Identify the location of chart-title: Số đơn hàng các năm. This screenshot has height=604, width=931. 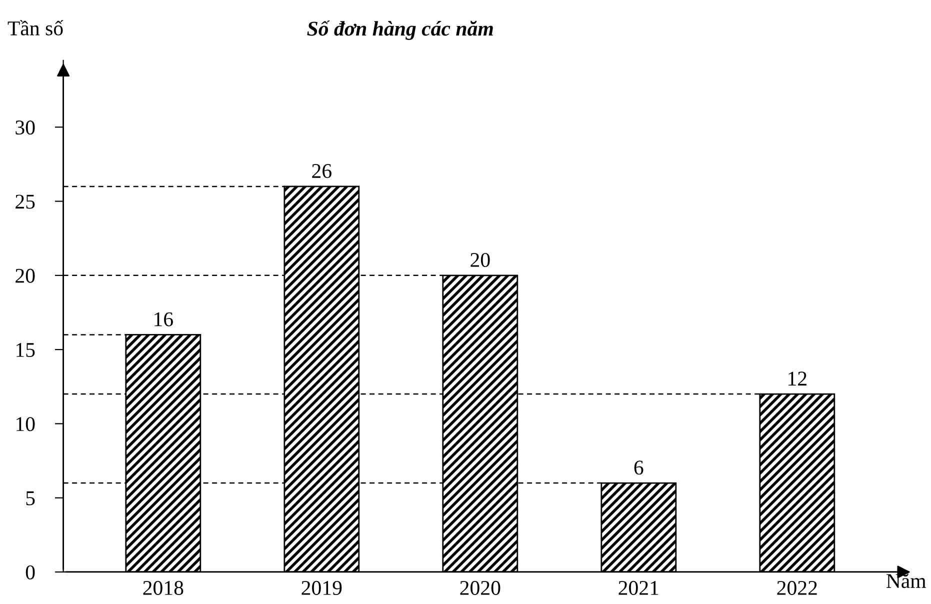
(400, 30).